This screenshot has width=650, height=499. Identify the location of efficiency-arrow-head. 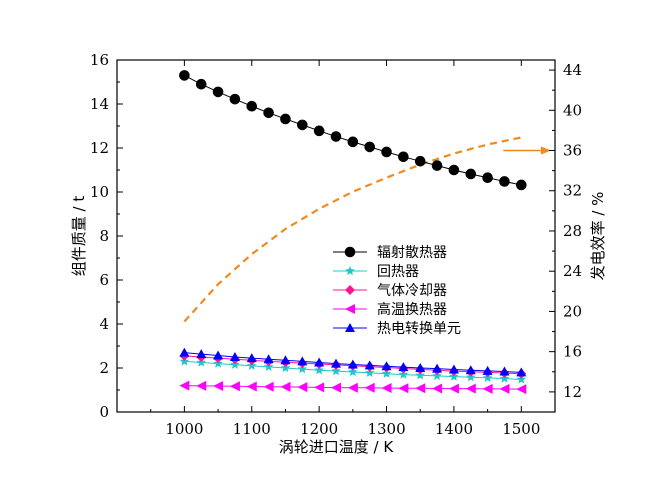
(546, 150).